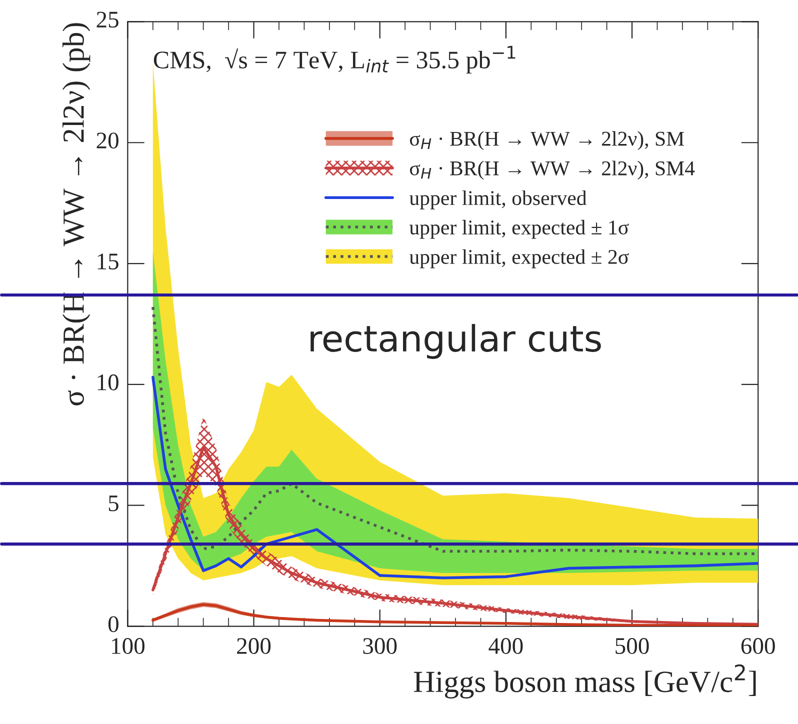 Image resolution: width=798 pixels, height=724 pixels. I want to click on legend-label: σ$_{H}$ · BR(H → WW → 2l2ν), SM, so click(547, 140).